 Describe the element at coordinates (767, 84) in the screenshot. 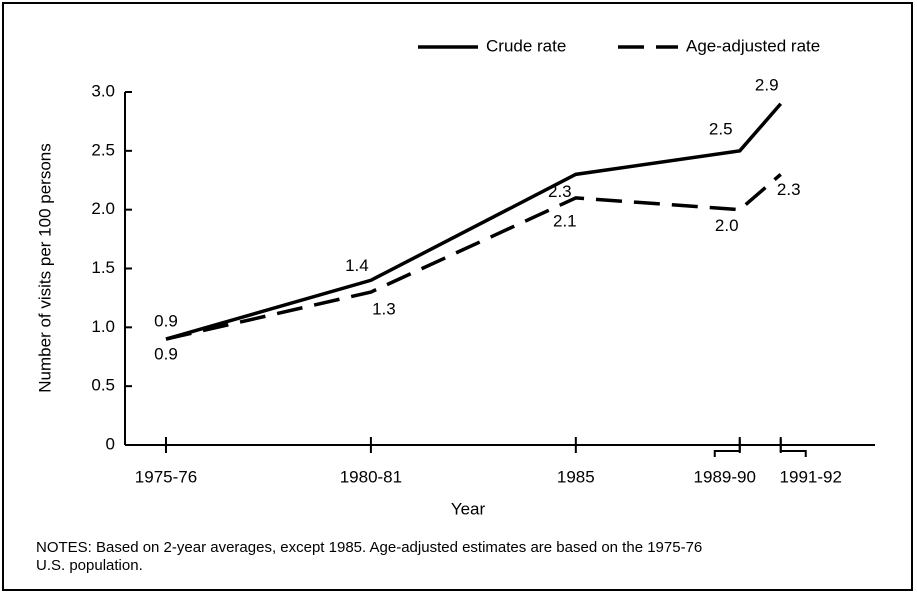

I see `data-label: 2.9` at that location.